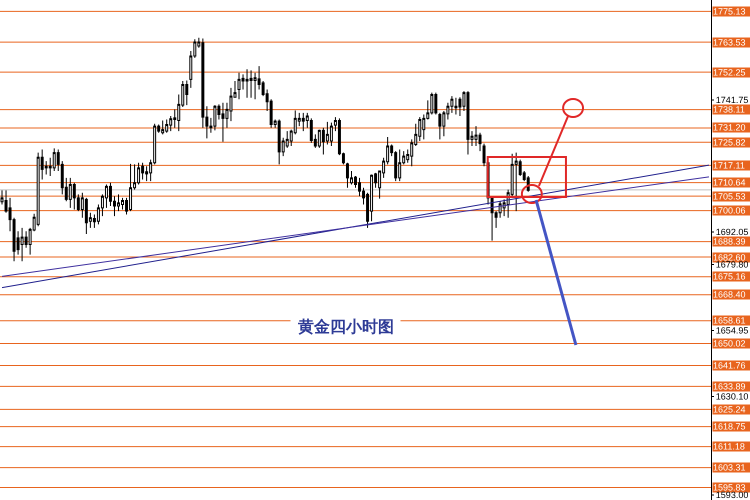 The width and height of the screenshot is (750, 500). What do you see at coordinates (729, 343) in the screenshot?
I see `ref-line-label: 1650.02` at bounding box center [729, 343].